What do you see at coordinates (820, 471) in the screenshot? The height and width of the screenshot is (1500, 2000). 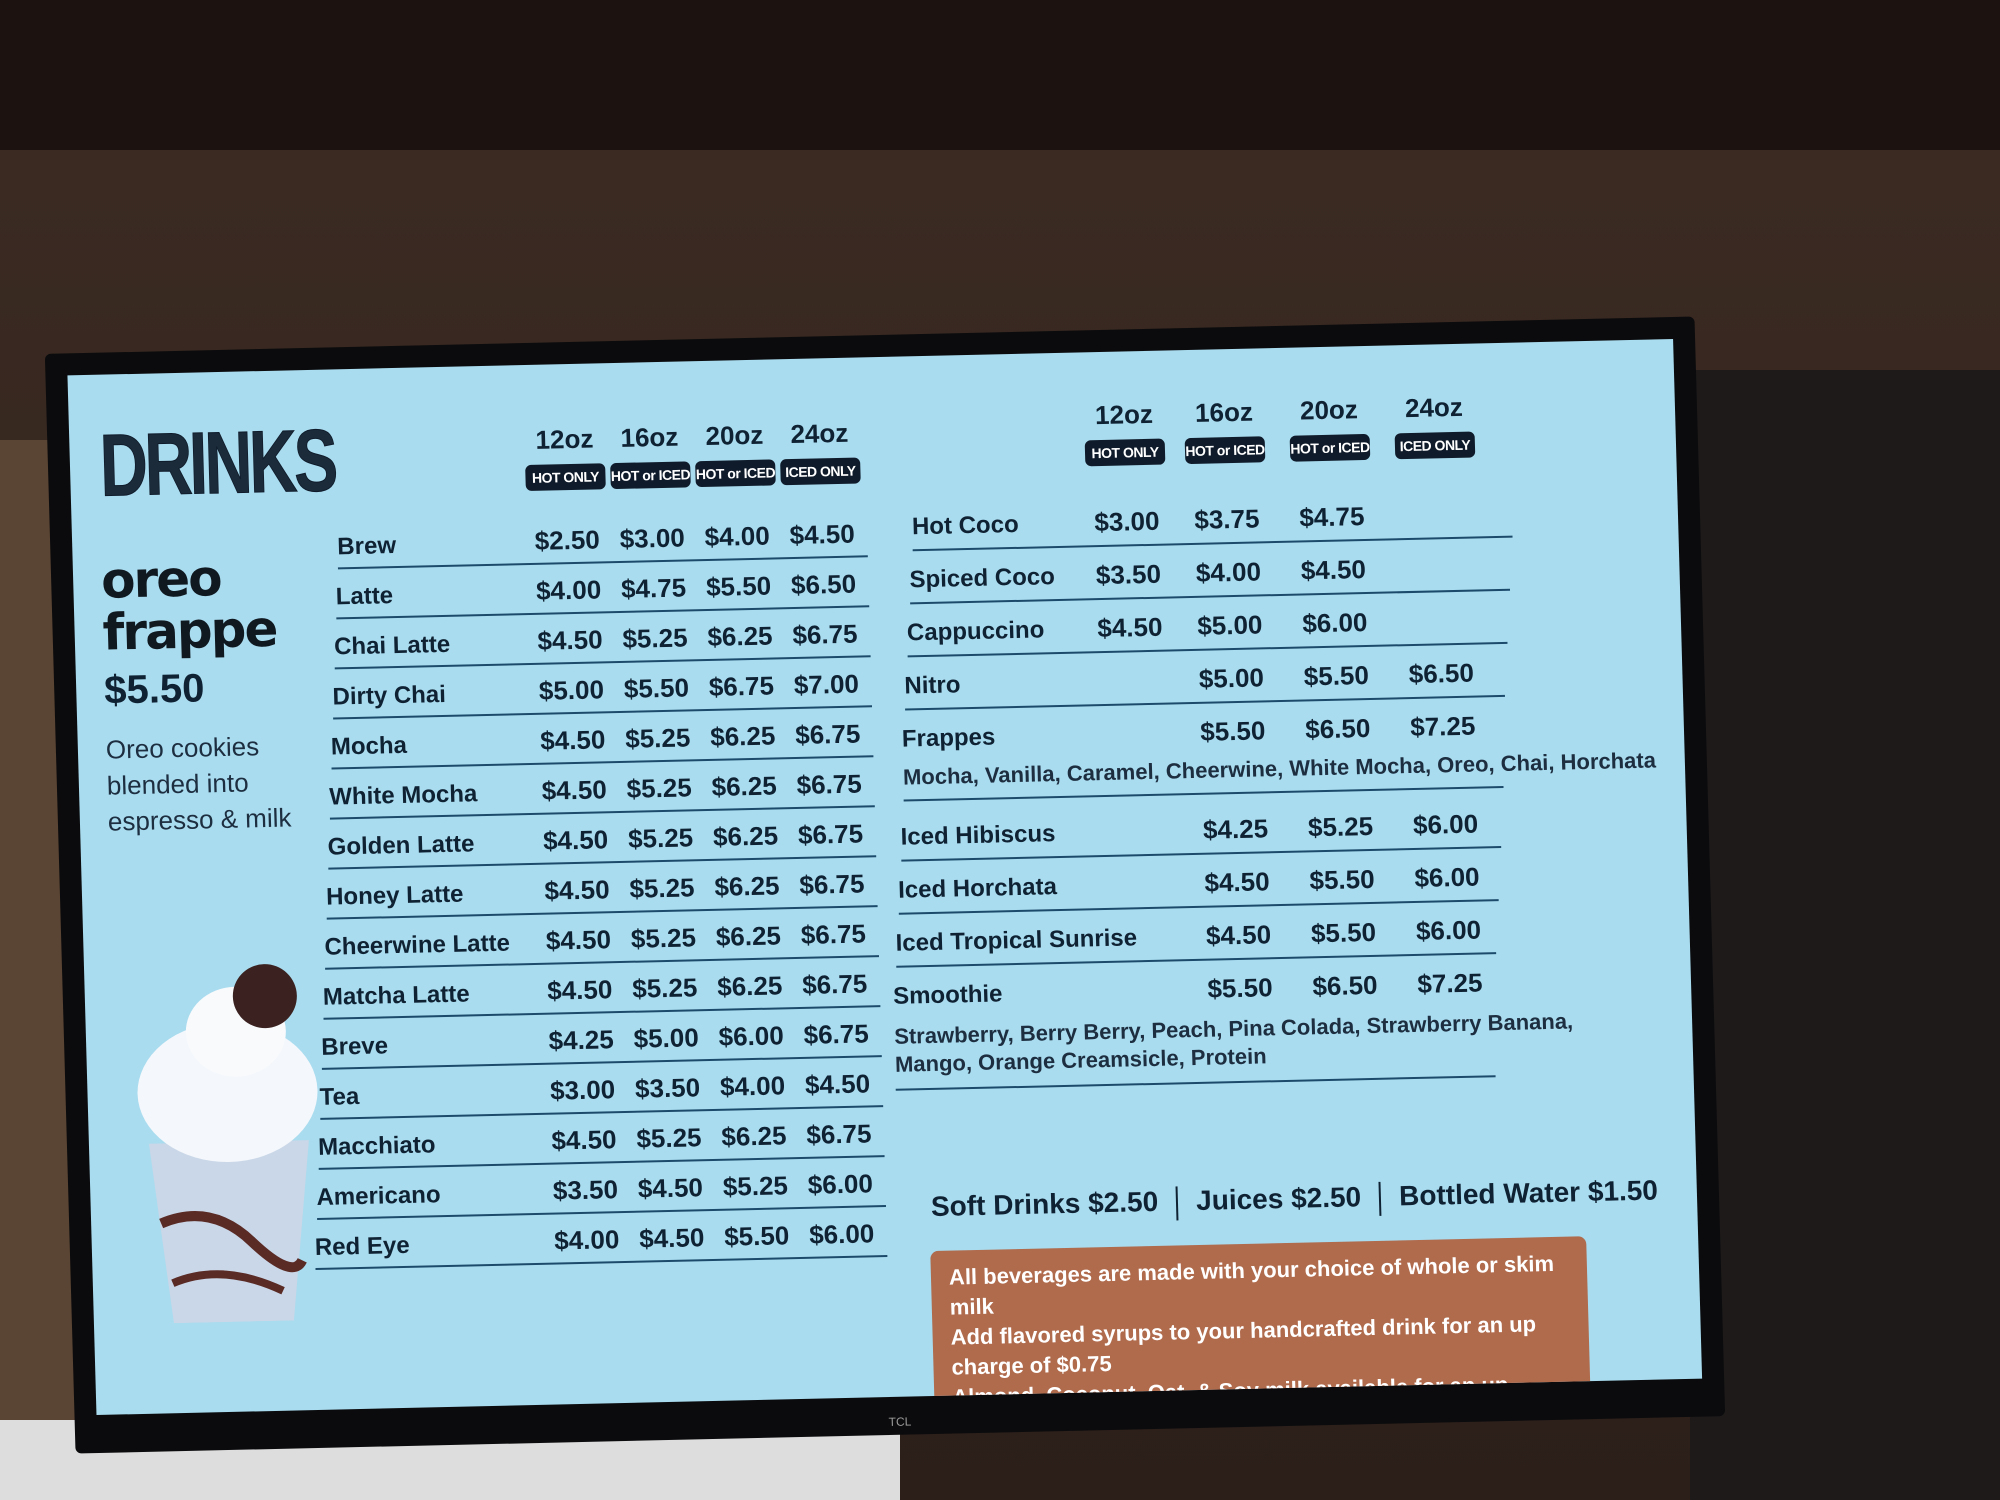 I see `size-badge: ICED ONLY` at bounding box center [820, 471].